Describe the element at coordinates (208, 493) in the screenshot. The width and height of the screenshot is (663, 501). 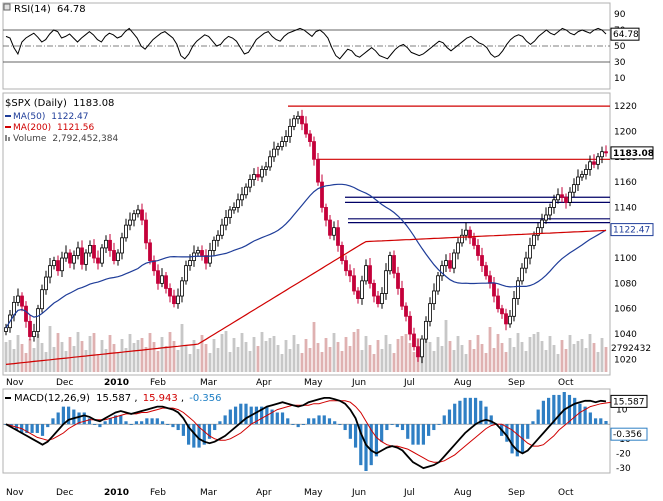
I see `x-axis-label-bottom: Mar` at that location.